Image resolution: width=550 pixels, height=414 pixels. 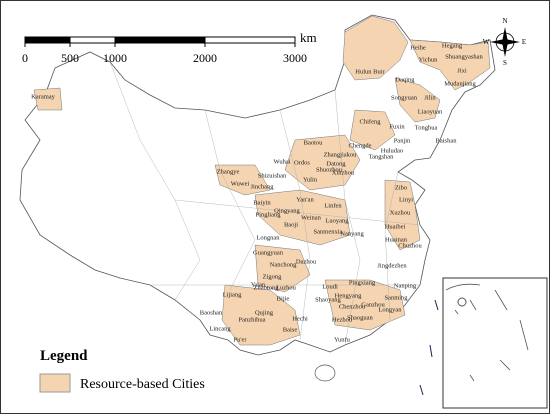 I want to click on scale-tick-label: 3000, so click(x=295, y=58).